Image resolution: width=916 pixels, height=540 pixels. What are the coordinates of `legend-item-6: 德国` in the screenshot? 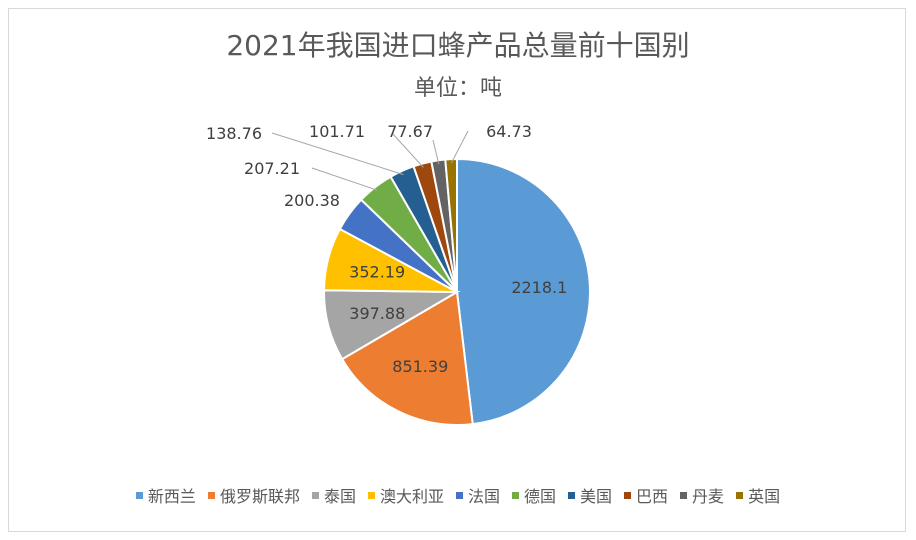 It's located at (534, 495).